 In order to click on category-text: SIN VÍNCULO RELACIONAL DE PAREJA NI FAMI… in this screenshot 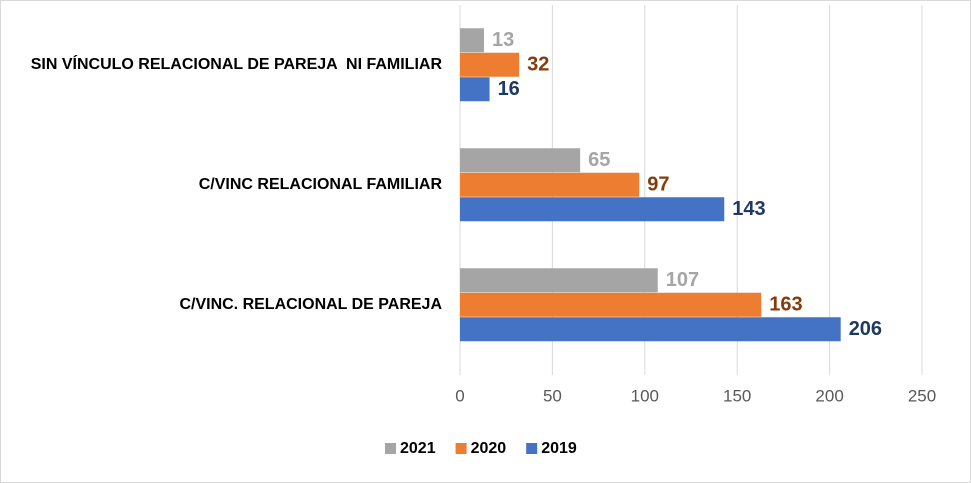, I will do `click(236, 64)`.